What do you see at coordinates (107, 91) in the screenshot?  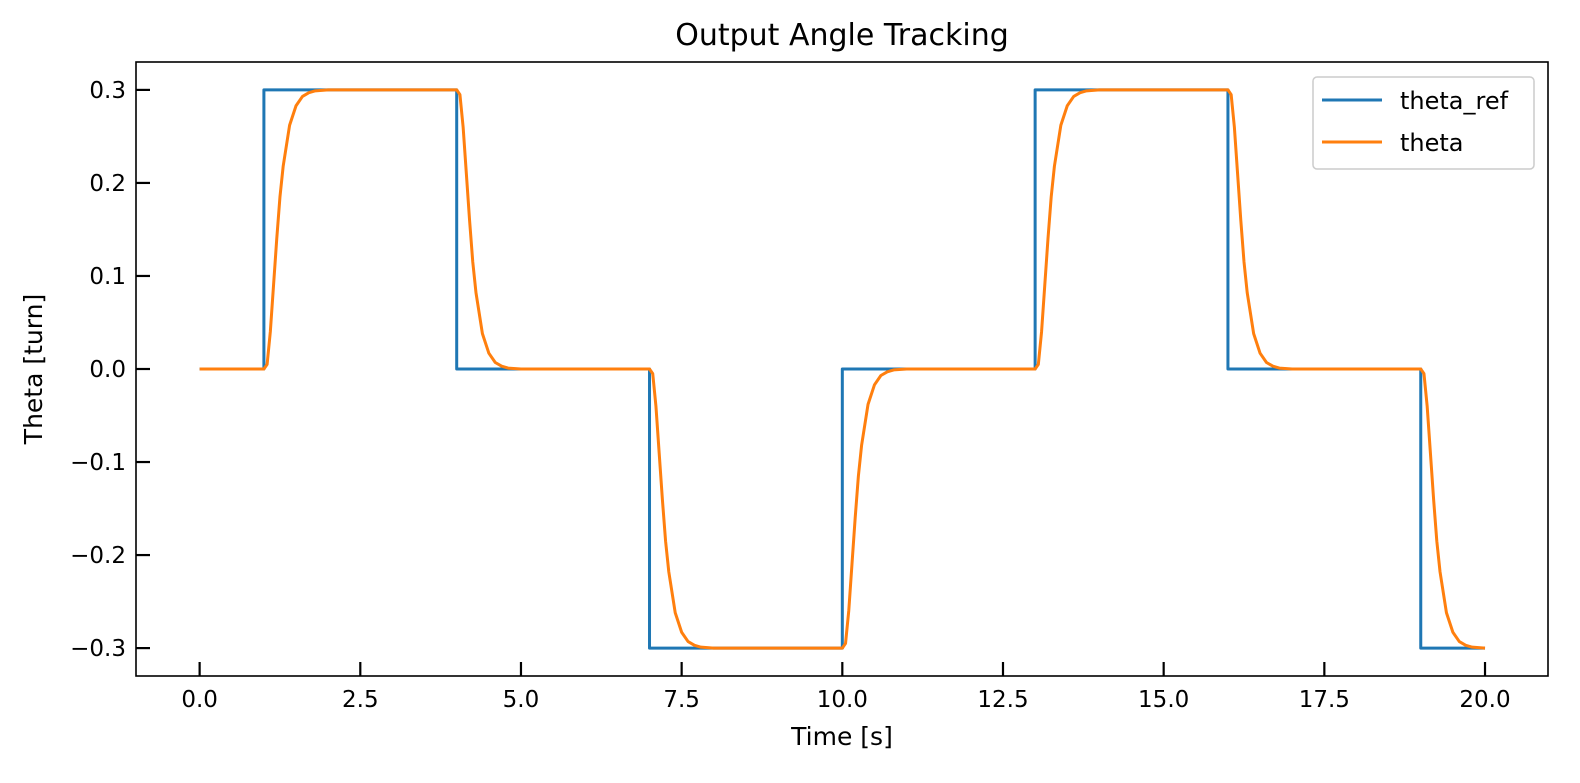 I see `y-tick-label: 0.3` at bounding box center [107, 91].